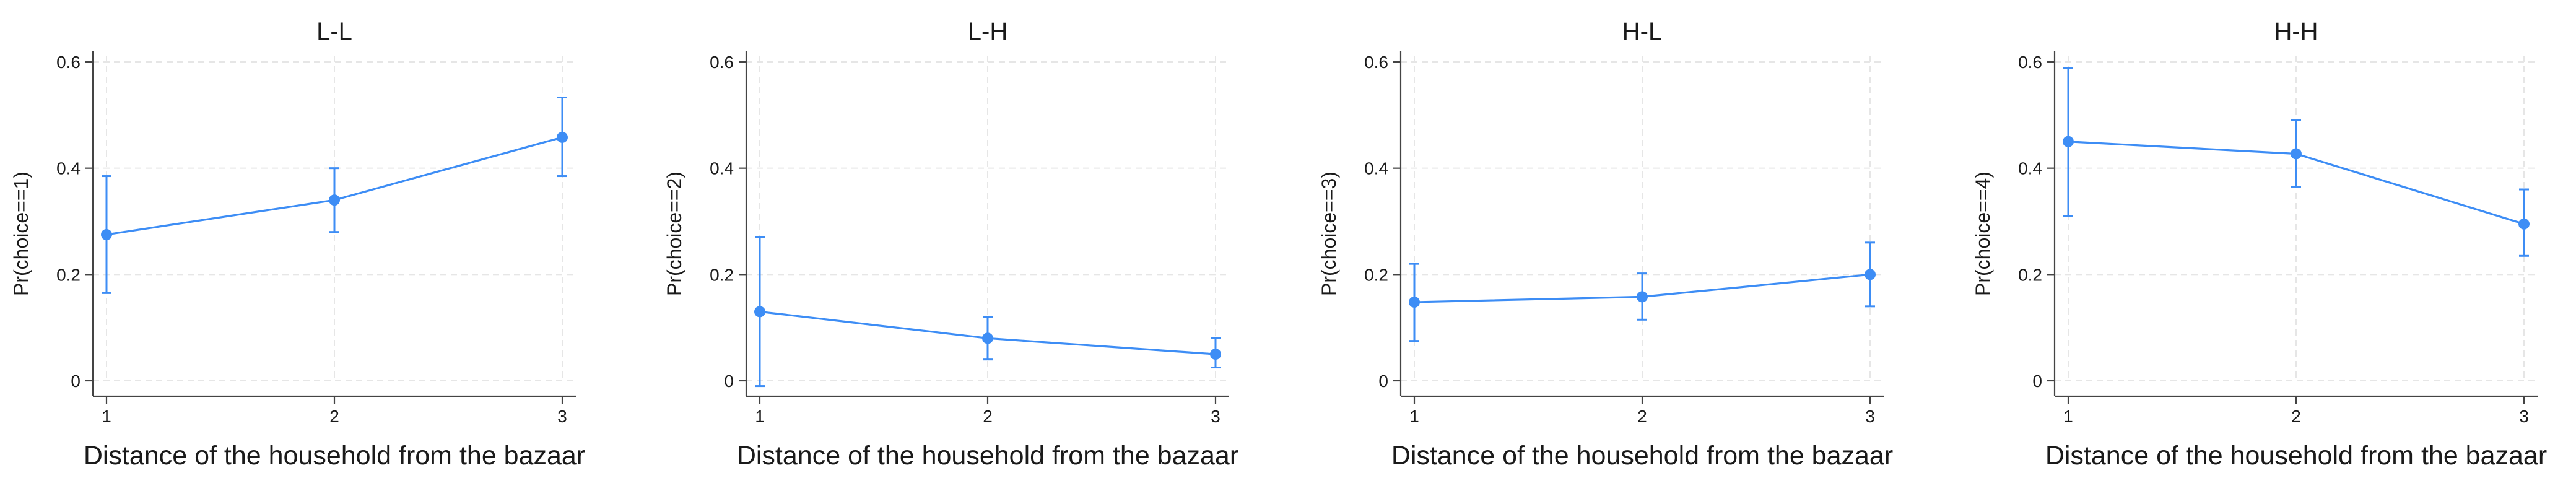 This screenshot has width=2576, height=486. Describe the element at coordinates (674, 233) in the screenshot. I see `y-axis-label: Pr(choice==2)` at that location.